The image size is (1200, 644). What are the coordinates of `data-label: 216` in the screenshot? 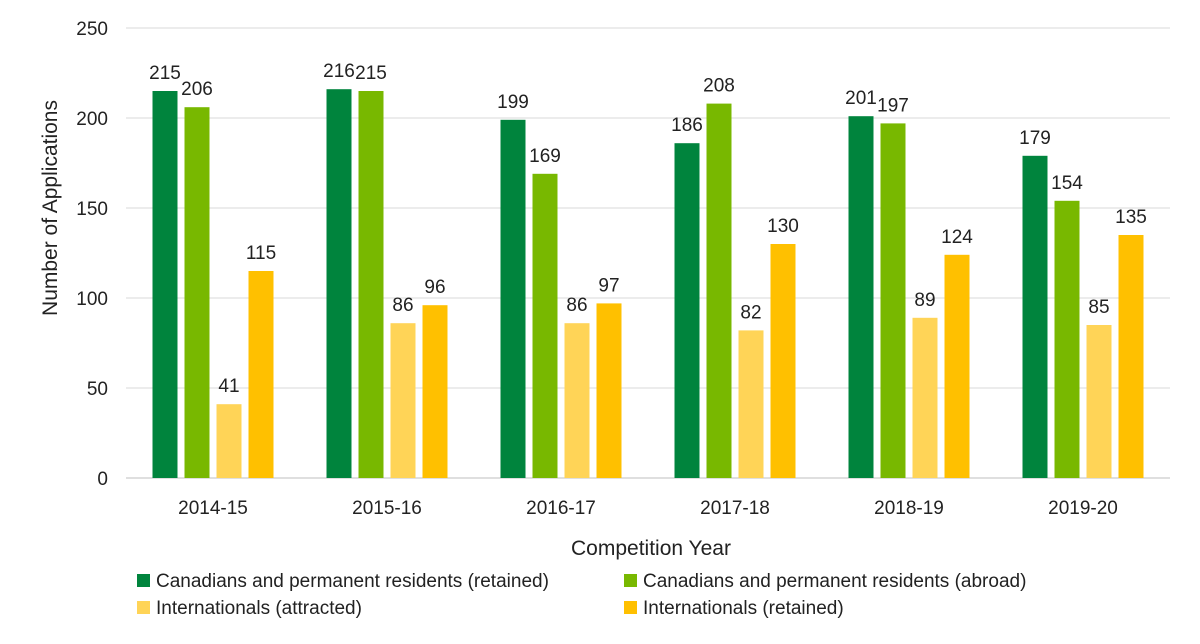 It's located at (339, 71).